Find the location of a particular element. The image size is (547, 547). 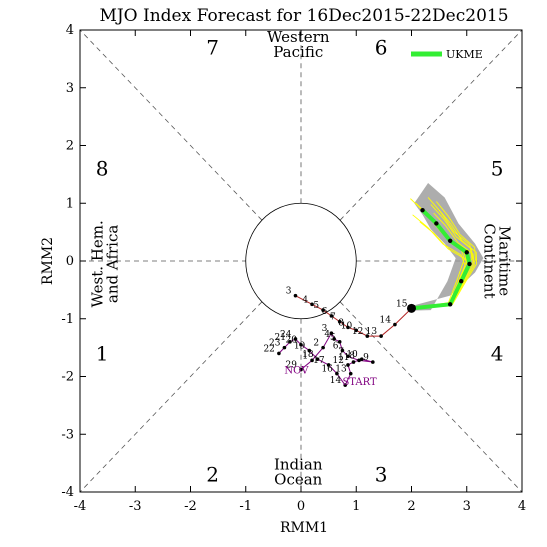

observed-day-label: 4 is located at coordinates (305, 300).